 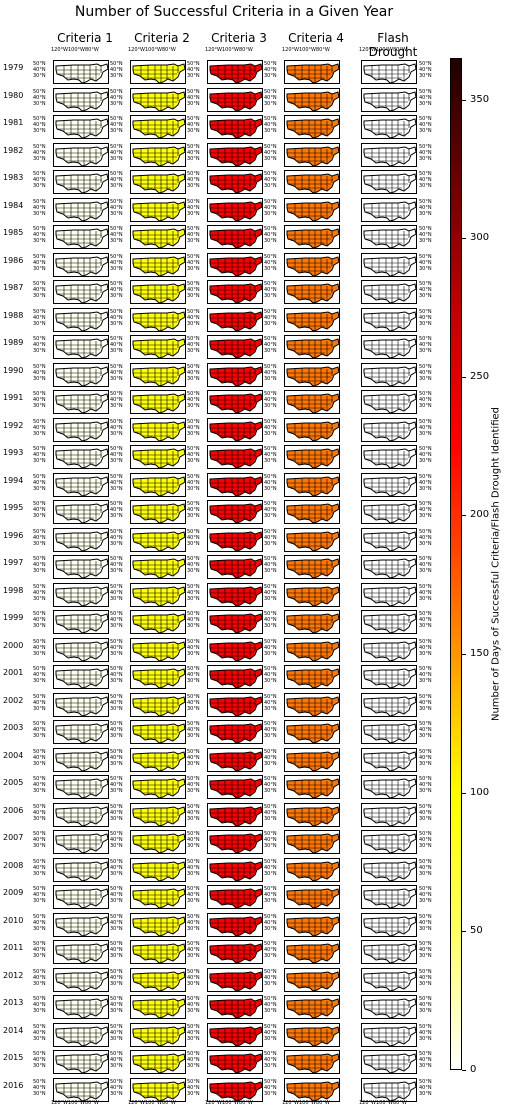 I want to click on year-label: 1987, so click(x=13, y=287).